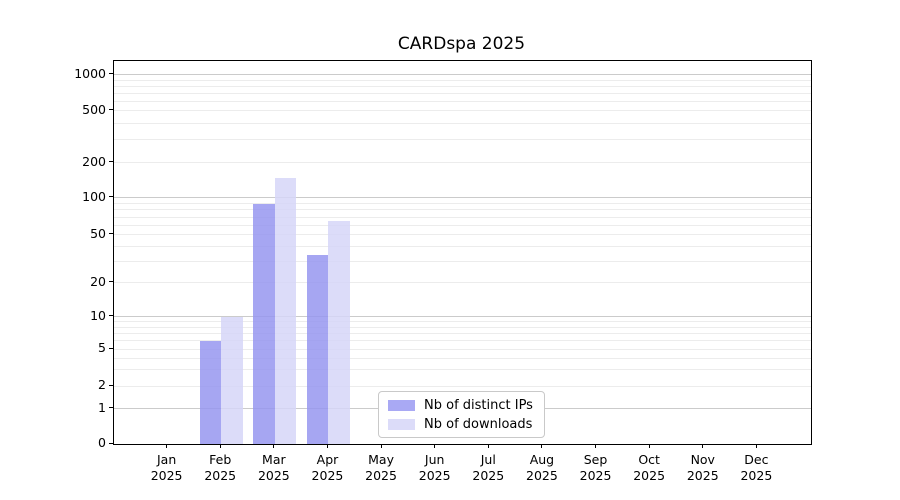  Describe the element at coordinates (327, 467) in the screenshot. I see `x-tick-label-apr: Apr 2025` at that location.